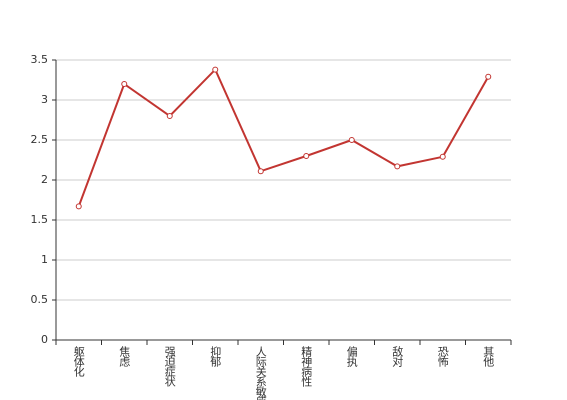 This screenshot has width=567, height=400. What do you see at coordinates (351, 356) in the screenshot?
I see `x-tick-label: 偏执` at bounding box center [351, 356].